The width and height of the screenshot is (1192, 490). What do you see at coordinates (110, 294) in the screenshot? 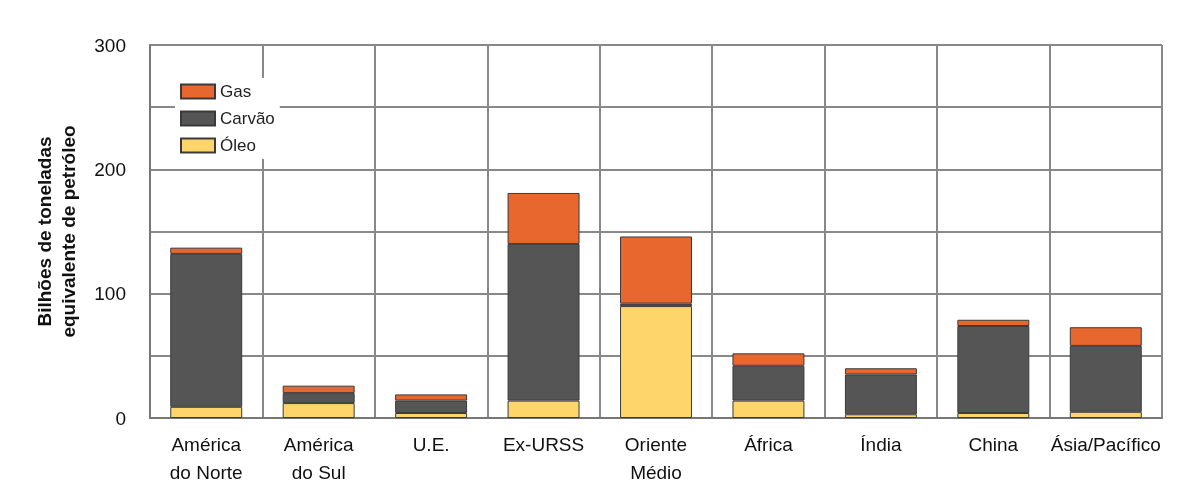
I see `y-tick-label: 100` at bounding box center [110, 294].